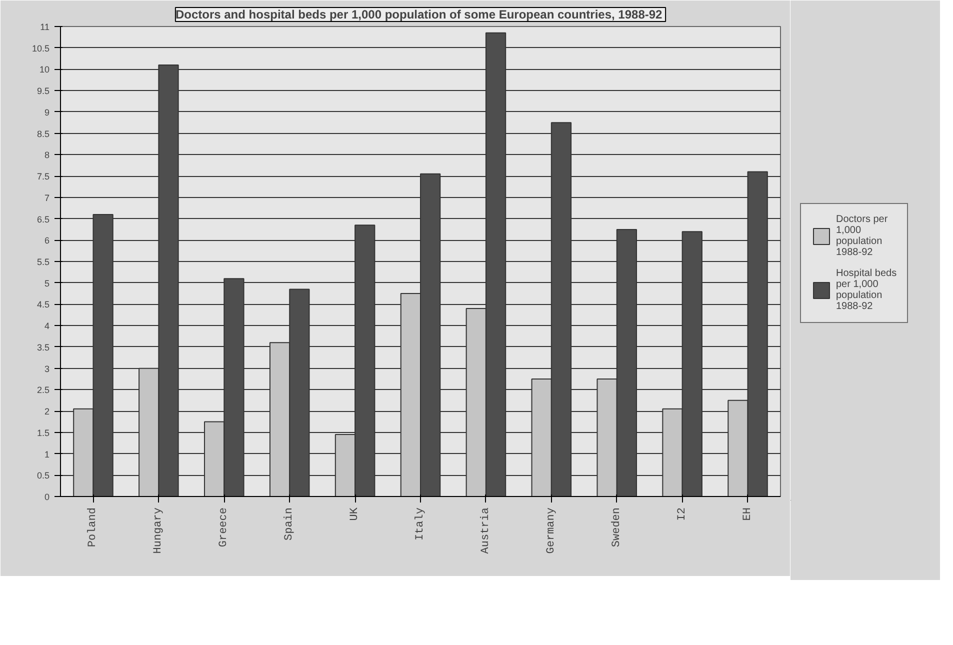 This screenshot has width=953, height=645. What do you see at coordinates (43, 347) in the screenshot?
I see `y-tick-label: 3.5` at bounding box center [43, 347].